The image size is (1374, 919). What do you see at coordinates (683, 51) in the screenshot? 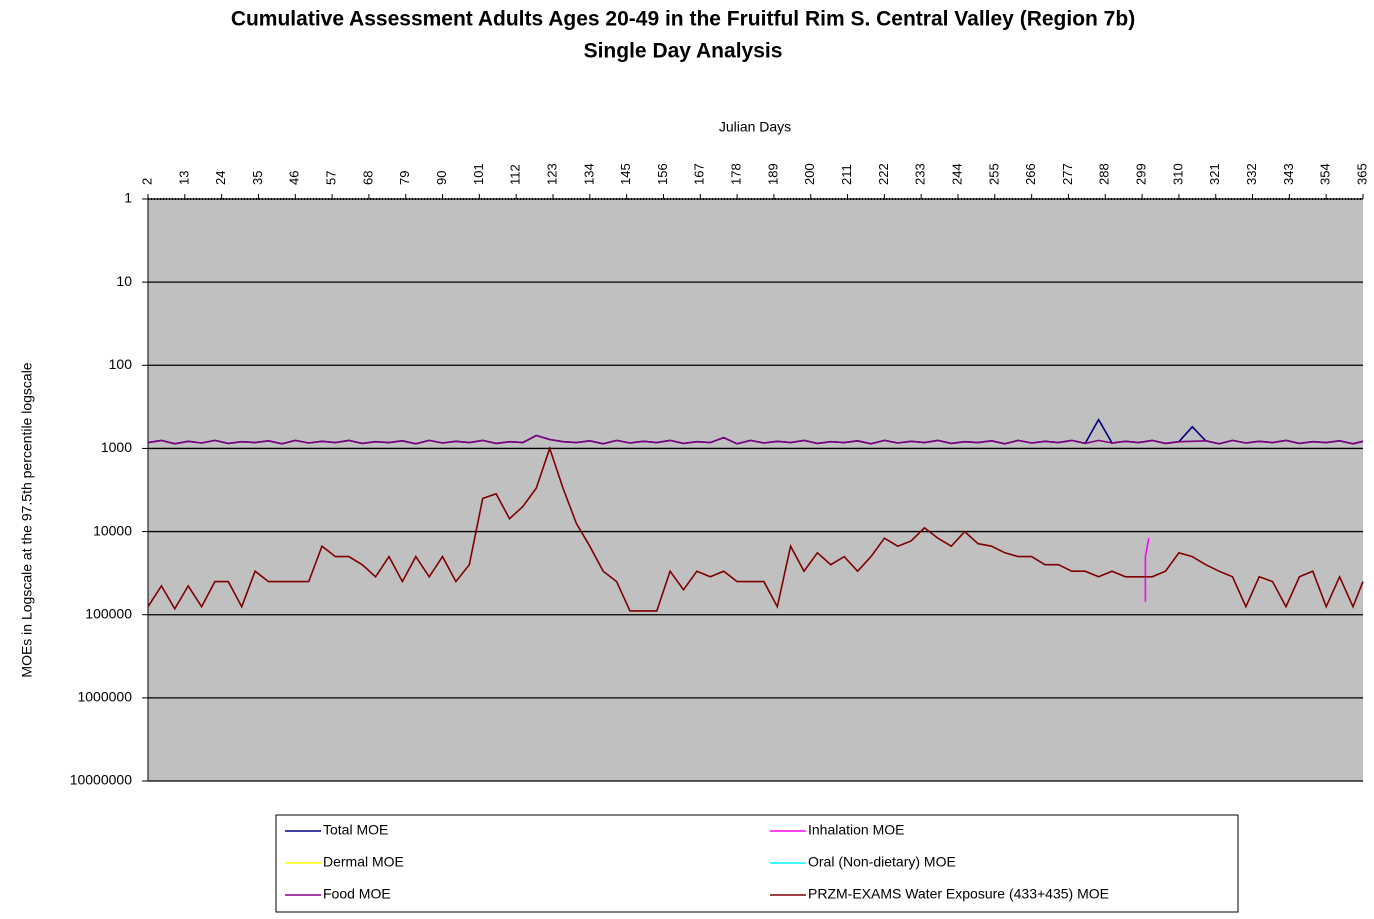
I see `chart-subtitle: Single Day Analysis` at bounding box center [683, 51].